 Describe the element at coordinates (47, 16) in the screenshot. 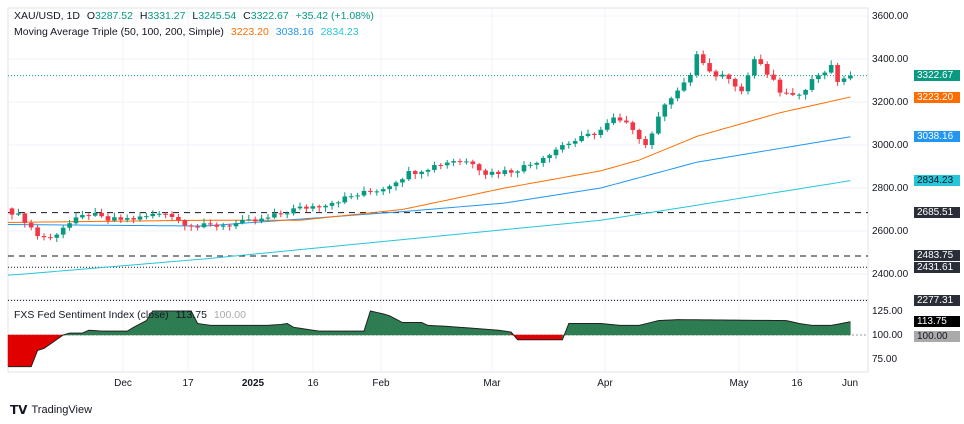

I see `symbol-label: XAU/USD, 1D` at that location.